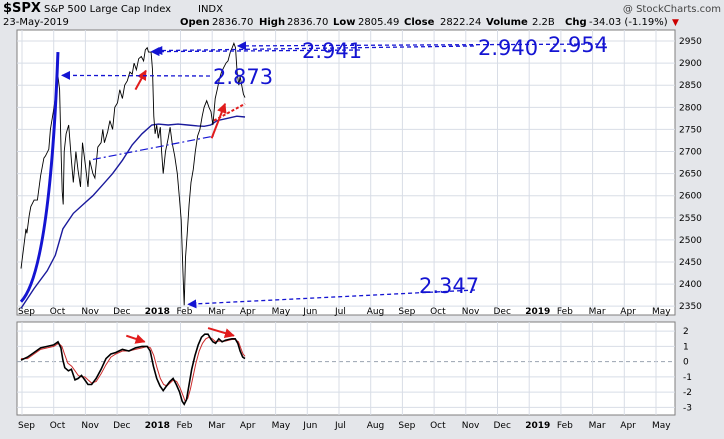 This screenshot has height=439, width=724. Describe the element at coordinates (690, 42) in the screenshot. I see `price-y-tick: 2950` at that location.